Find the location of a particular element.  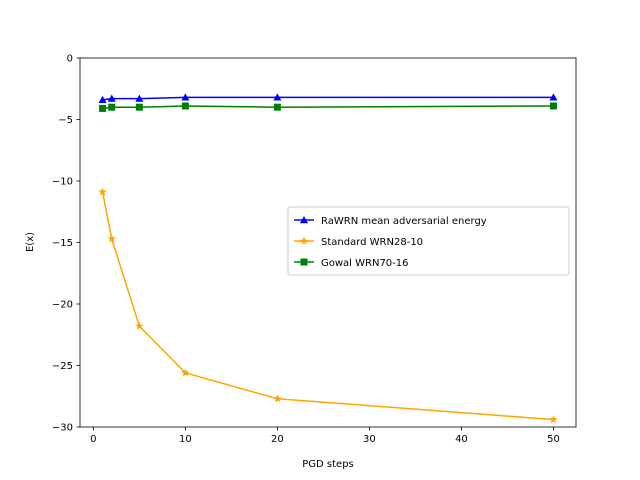

x-tick-label: 20 is located at coordinates (277, 439).